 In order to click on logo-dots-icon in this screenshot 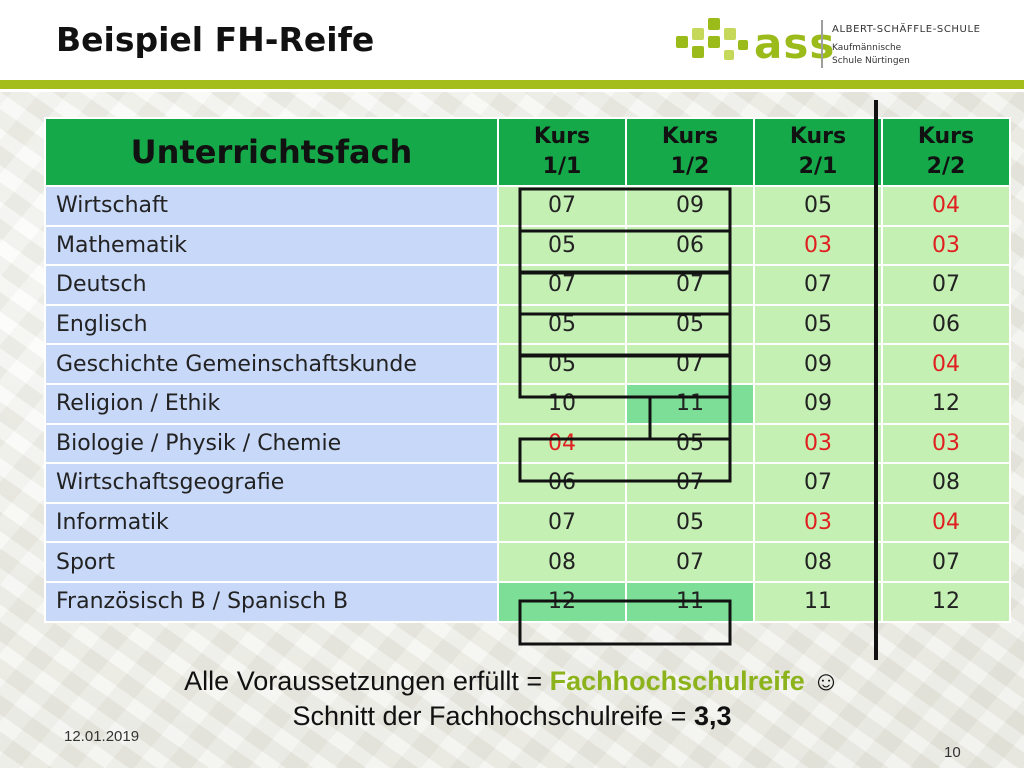, I will do `click(712, 39)`.